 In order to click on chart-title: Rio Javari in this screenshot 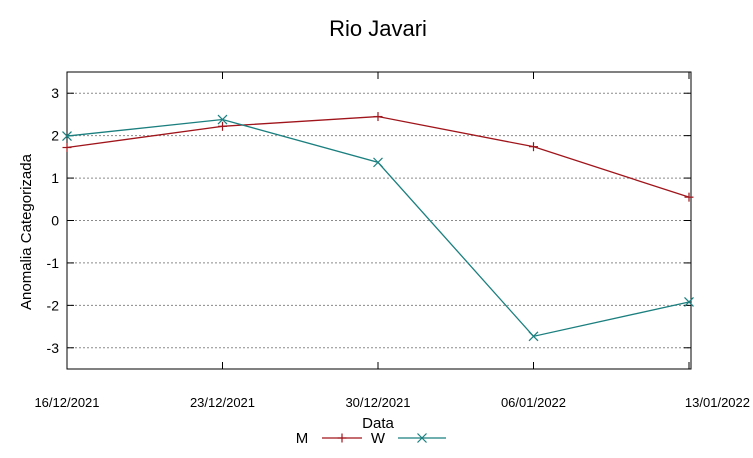, I will do `click(378, 28)`.